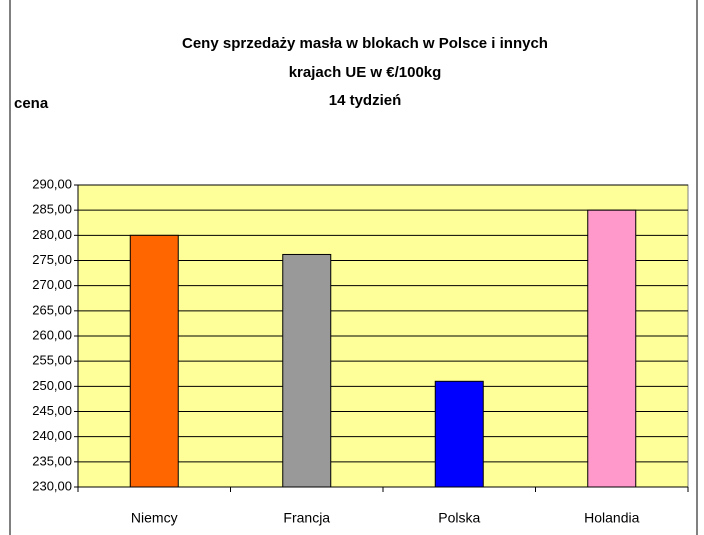 This screenshot has height=535, width=704. Describe the element at coordinates (459, 518) in the screenshot. I see `x-tick-label: Polska` at that location.